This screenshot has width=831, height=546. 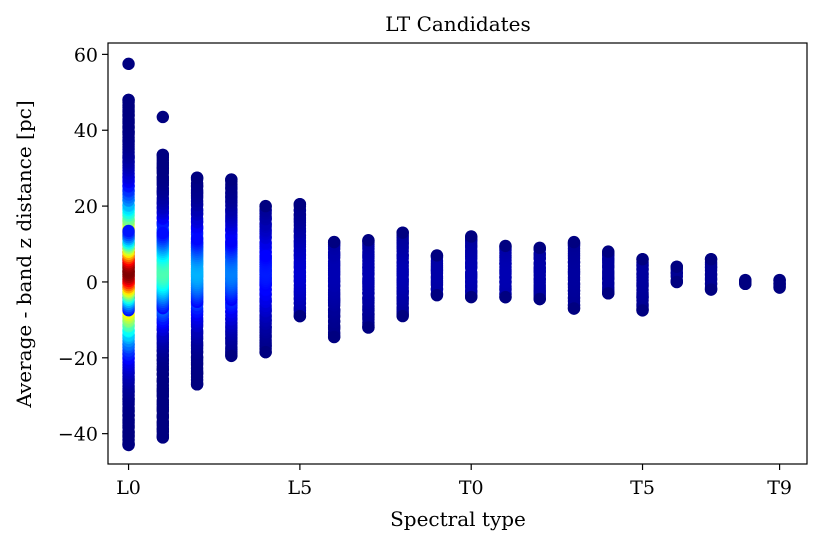 I want to click on column-T6, so click(x=677, y=275).